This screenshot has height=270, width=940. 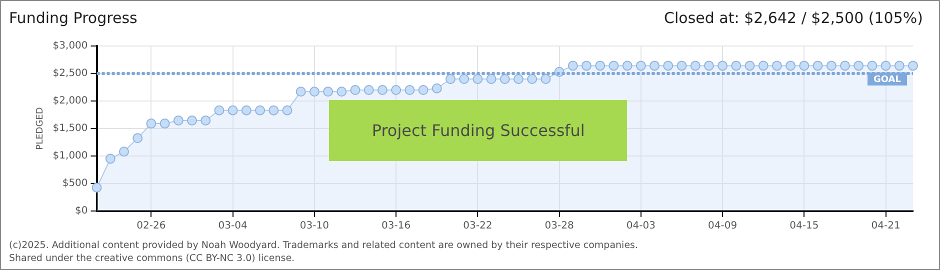 What do you see at coordinates (804, 226) in the screenshot?
I see `x-tick-label: 04-15` at bounding box center [804, 226].